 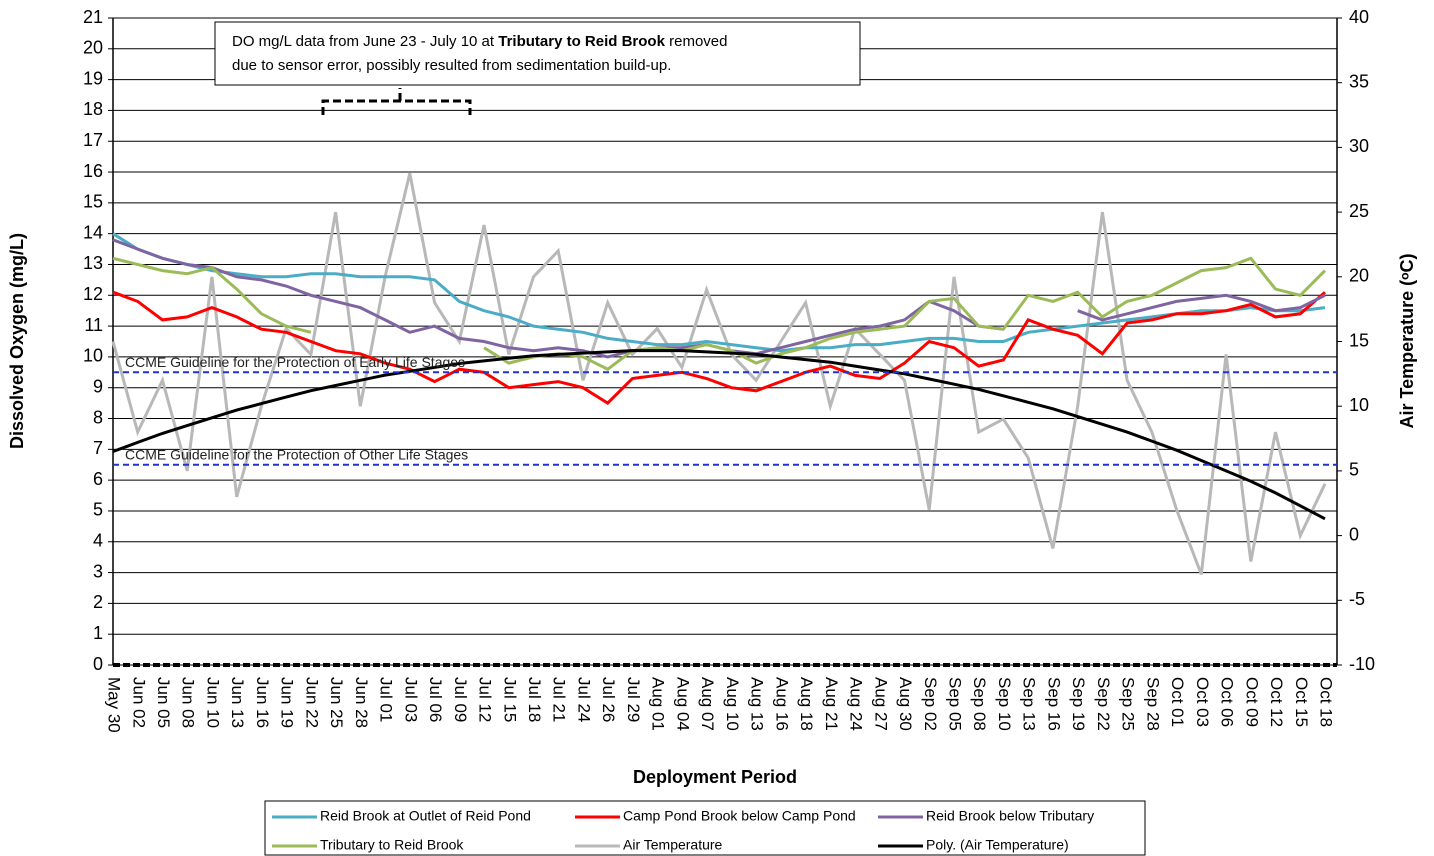 I want to click on x-tick-label: Jul 21, so click(x=559, y=699).